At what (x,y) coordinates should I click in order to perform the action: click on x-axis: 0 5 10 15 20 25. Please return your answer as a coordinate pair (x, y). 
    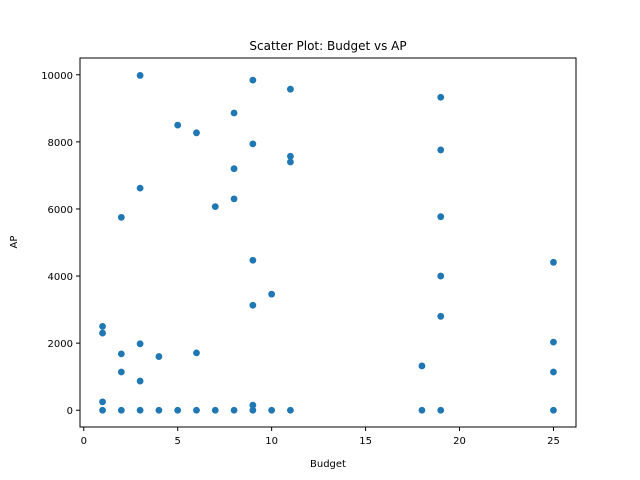
    Looking at the image, I should click on (320, 437).